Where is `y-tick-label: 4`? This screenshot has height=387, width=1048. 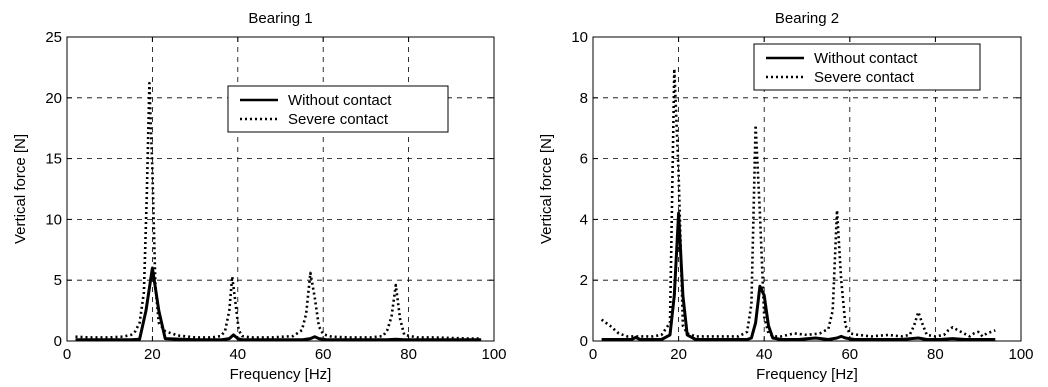
y-tick-label: 4 is located at coordinates (584, 219).